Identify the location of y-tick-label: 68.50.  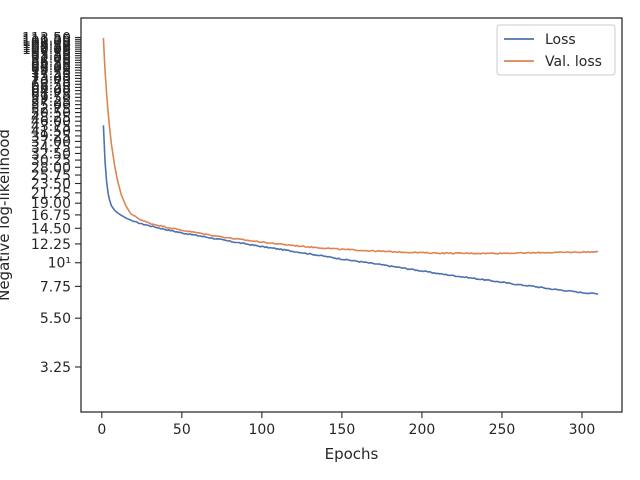
(51, 85).